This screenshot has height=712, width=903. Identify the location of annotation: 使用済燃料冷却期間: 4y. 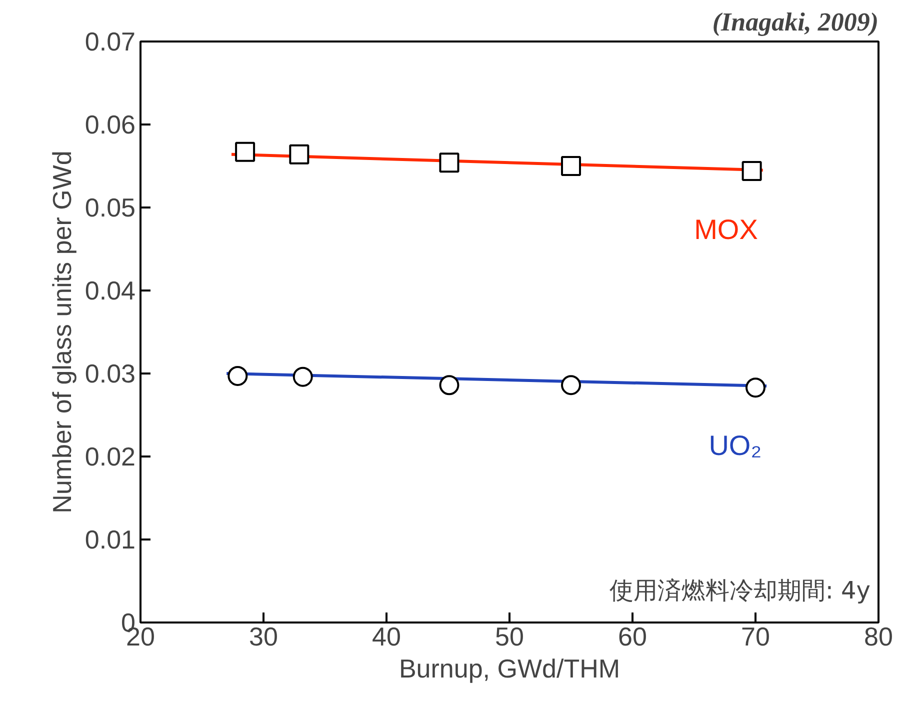
(739, 590).